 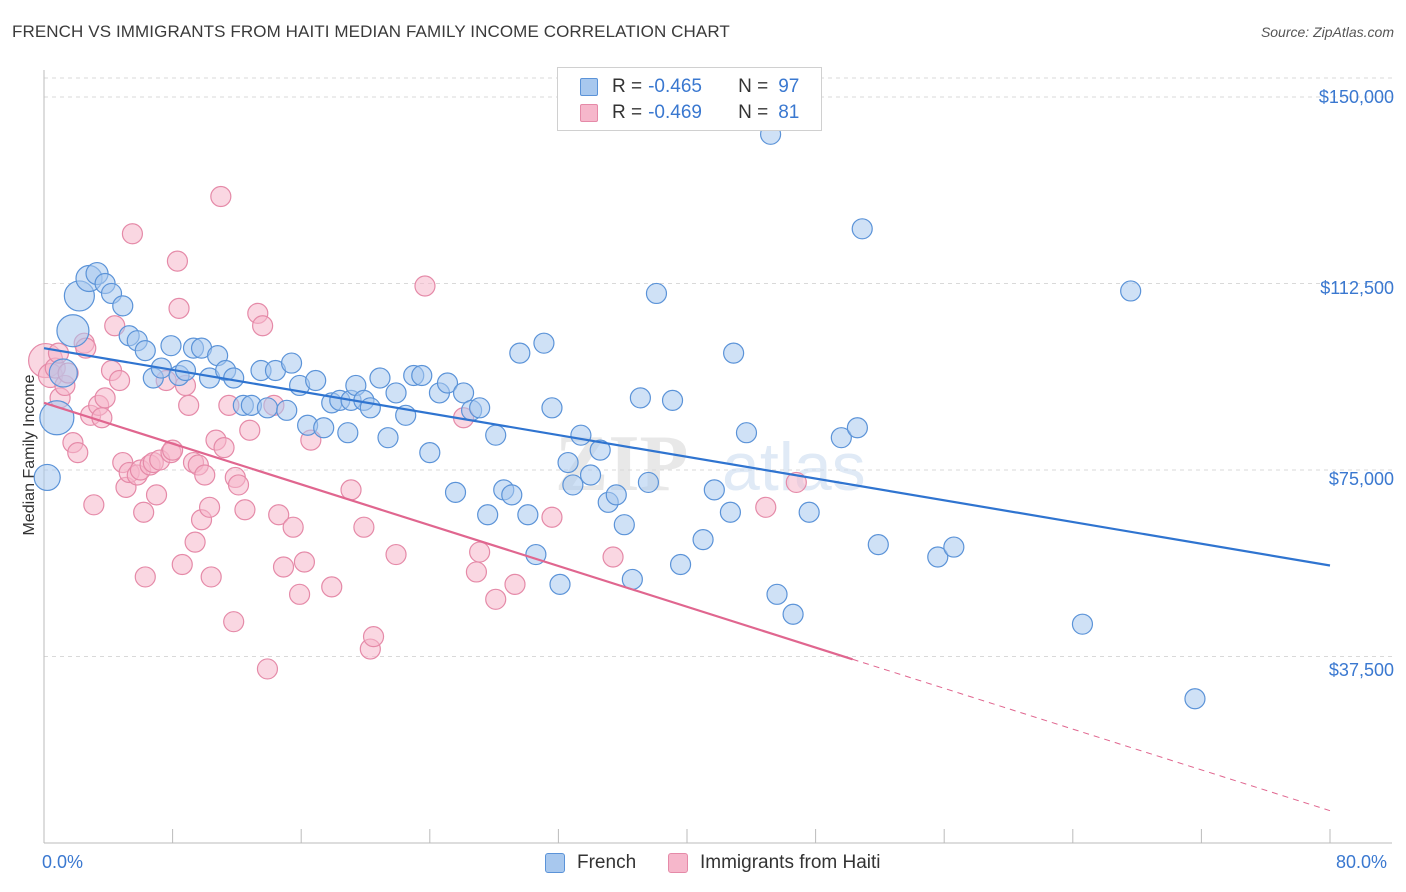 What do you see at coordinates (590, 863) in the screenshot?
I see `legend-item-french: French` at bounding box center [590, 863].